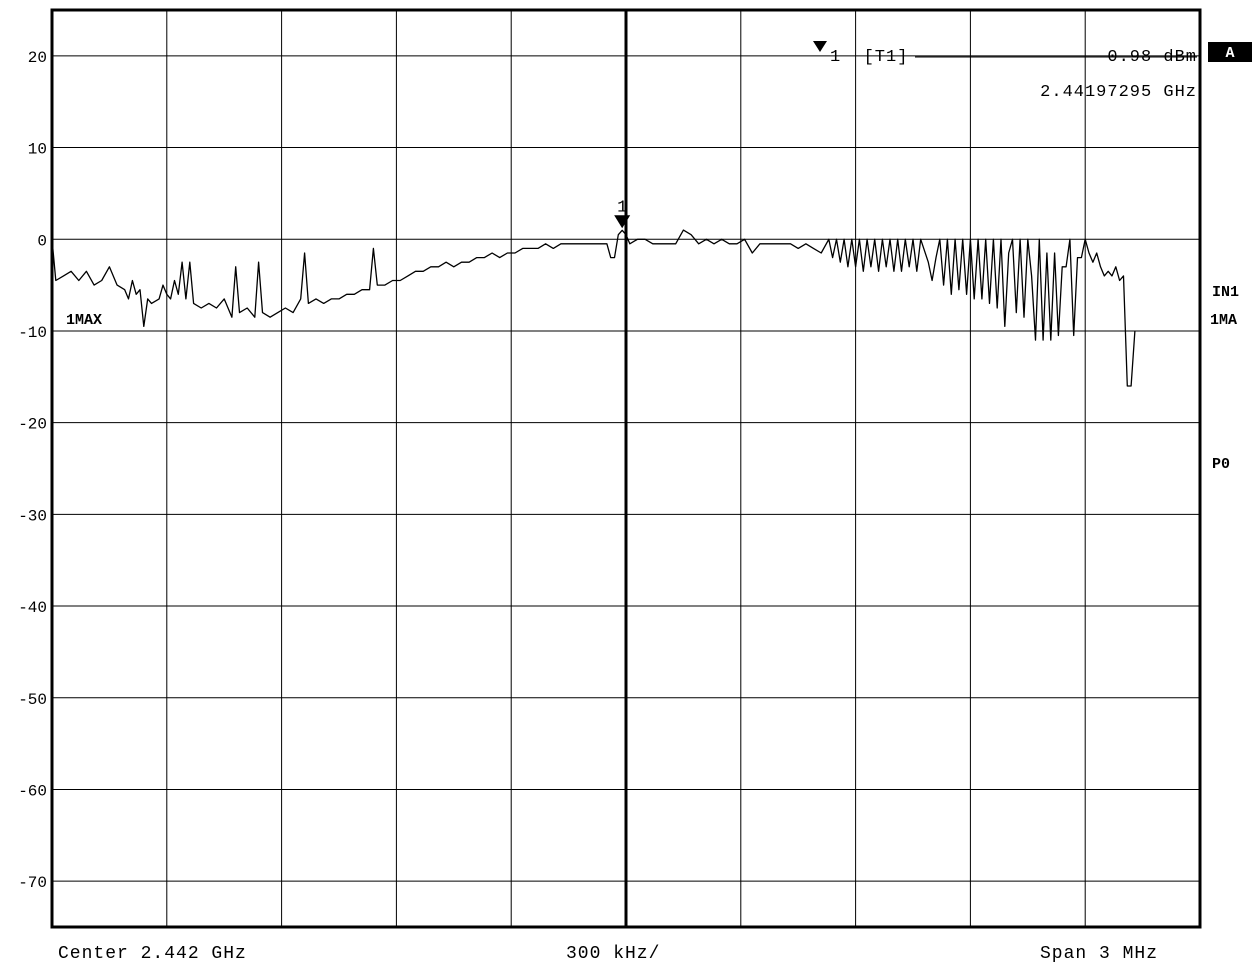 Image resolution: width=1252 pixels, height=969 pixels. I want to click on a-box, so click(1230, 52).